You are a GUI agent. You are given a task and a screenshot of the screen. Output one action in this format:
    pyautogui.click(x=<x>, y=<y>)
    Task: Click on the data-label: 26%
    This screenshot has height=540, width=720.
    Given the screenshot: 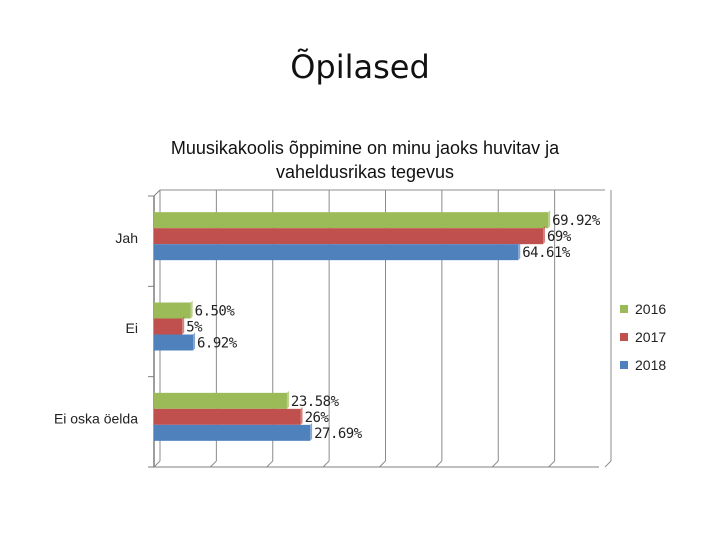 What is the action you would take?
    pyautogui.click(x=317, y=418)
    